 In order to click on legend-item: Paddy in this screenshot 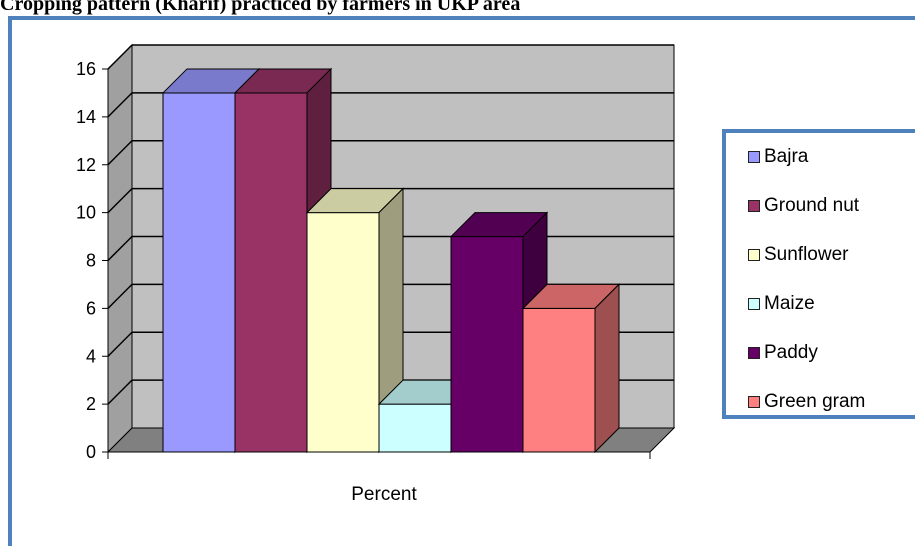, I will do `click(783, 353)`.